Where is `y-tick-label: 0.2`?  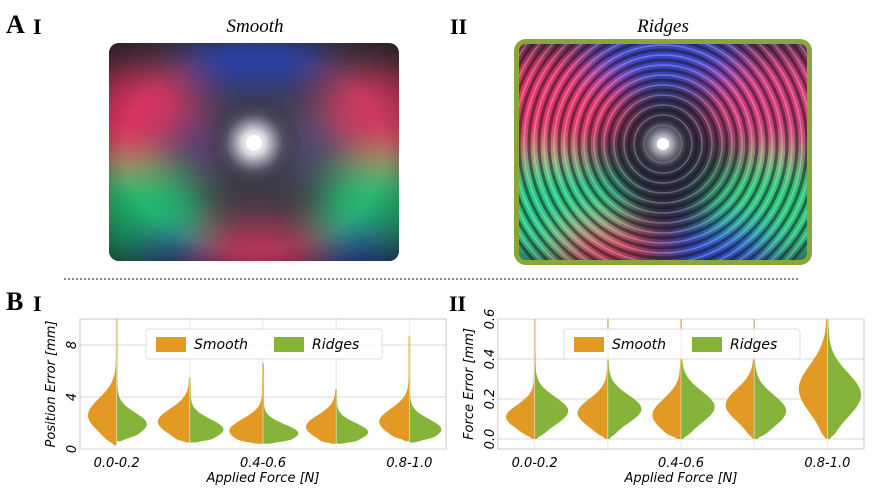
y-tick-label: 0.2 is located at coordinates (490, 399).